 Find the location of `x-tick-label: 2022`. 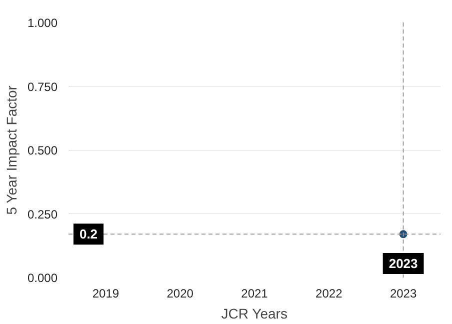

x-tick-label: 2022 is located at coordinates (329, 293).